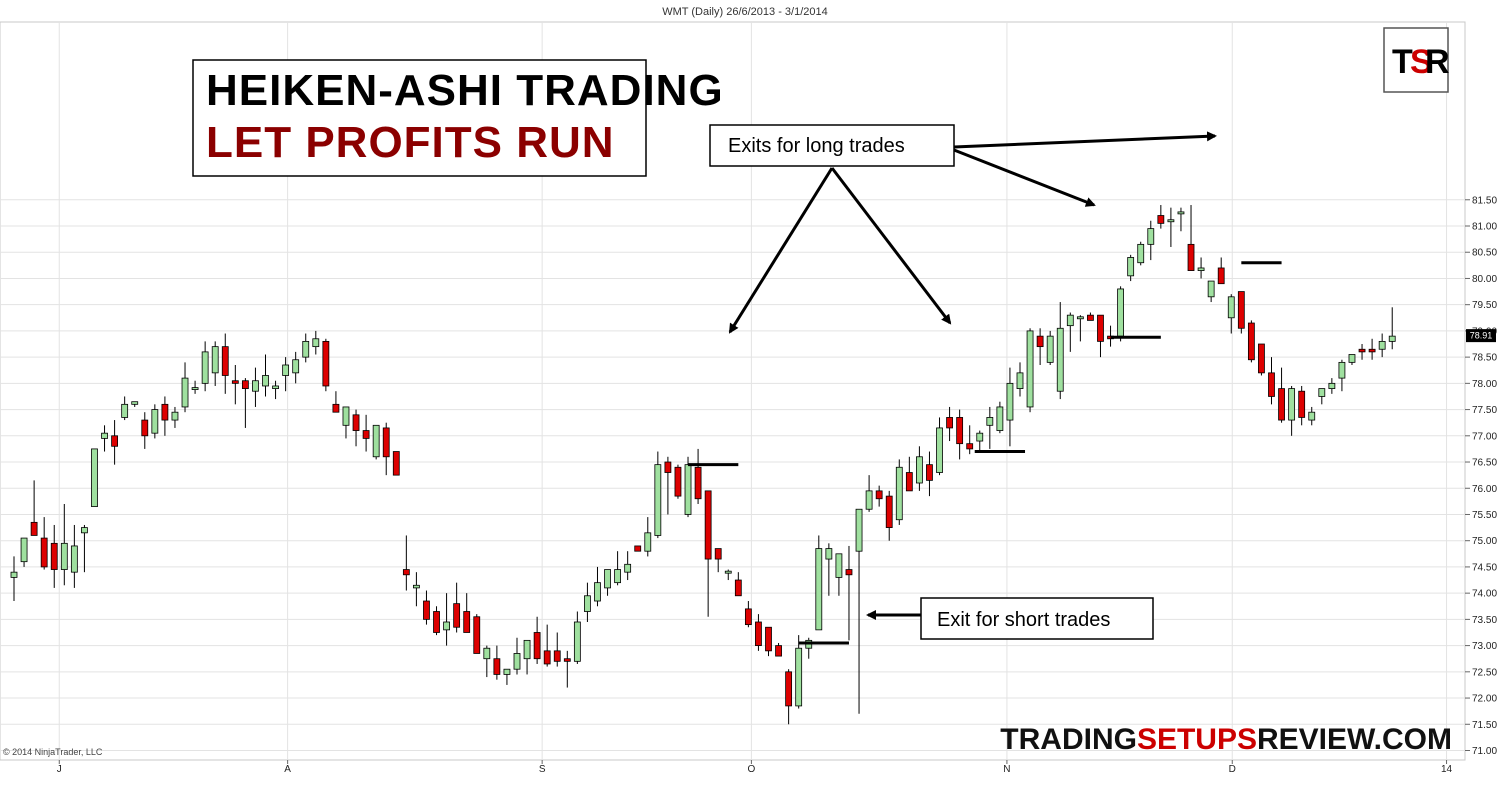  I want to click on y-tick-label: 73.50, so click(1484, 620).